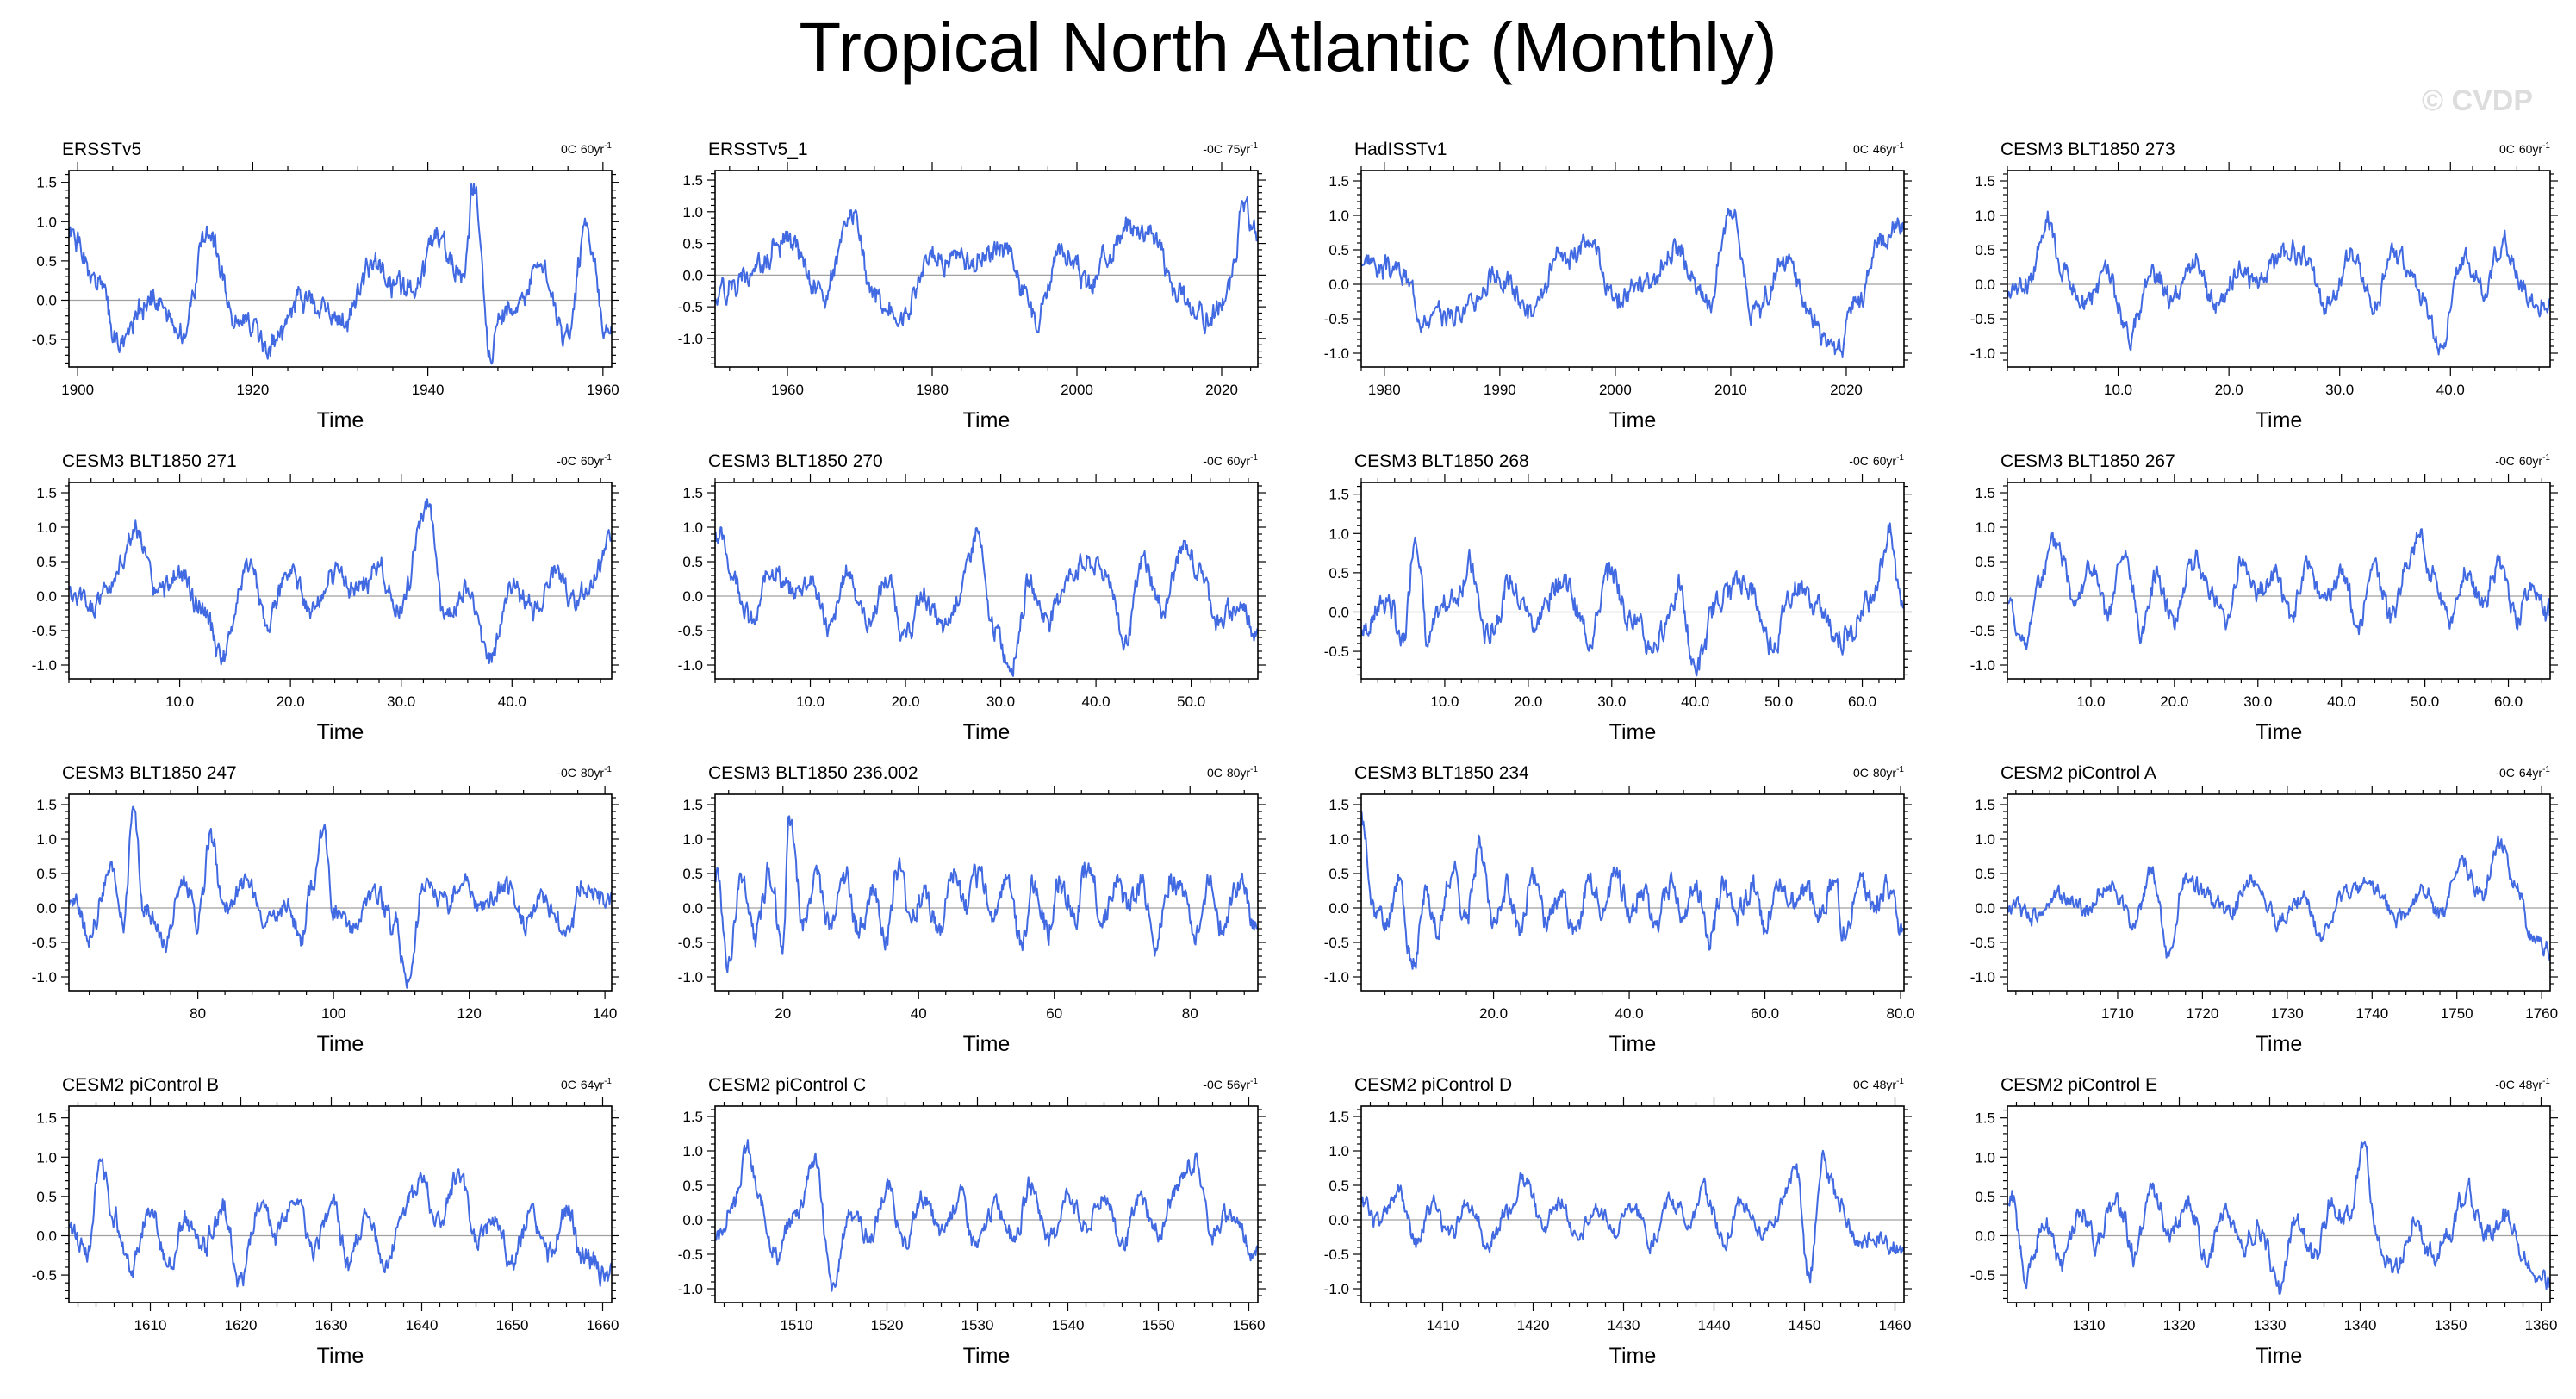 The width and height of the screenshot is (2576, 1399). I want to click on trend-period: 75yr, so click(1239, 149).